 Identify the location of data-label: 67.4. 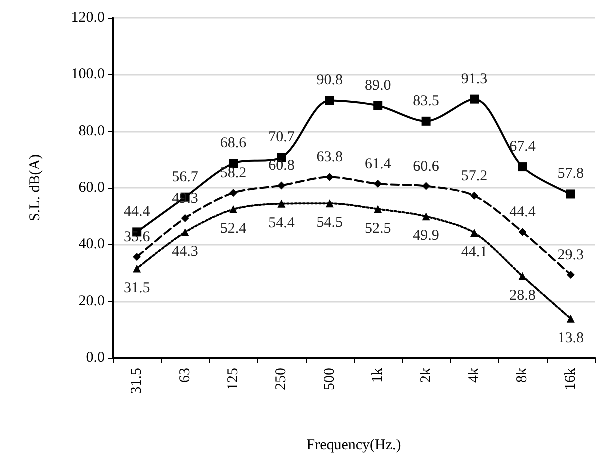
(523, 147).